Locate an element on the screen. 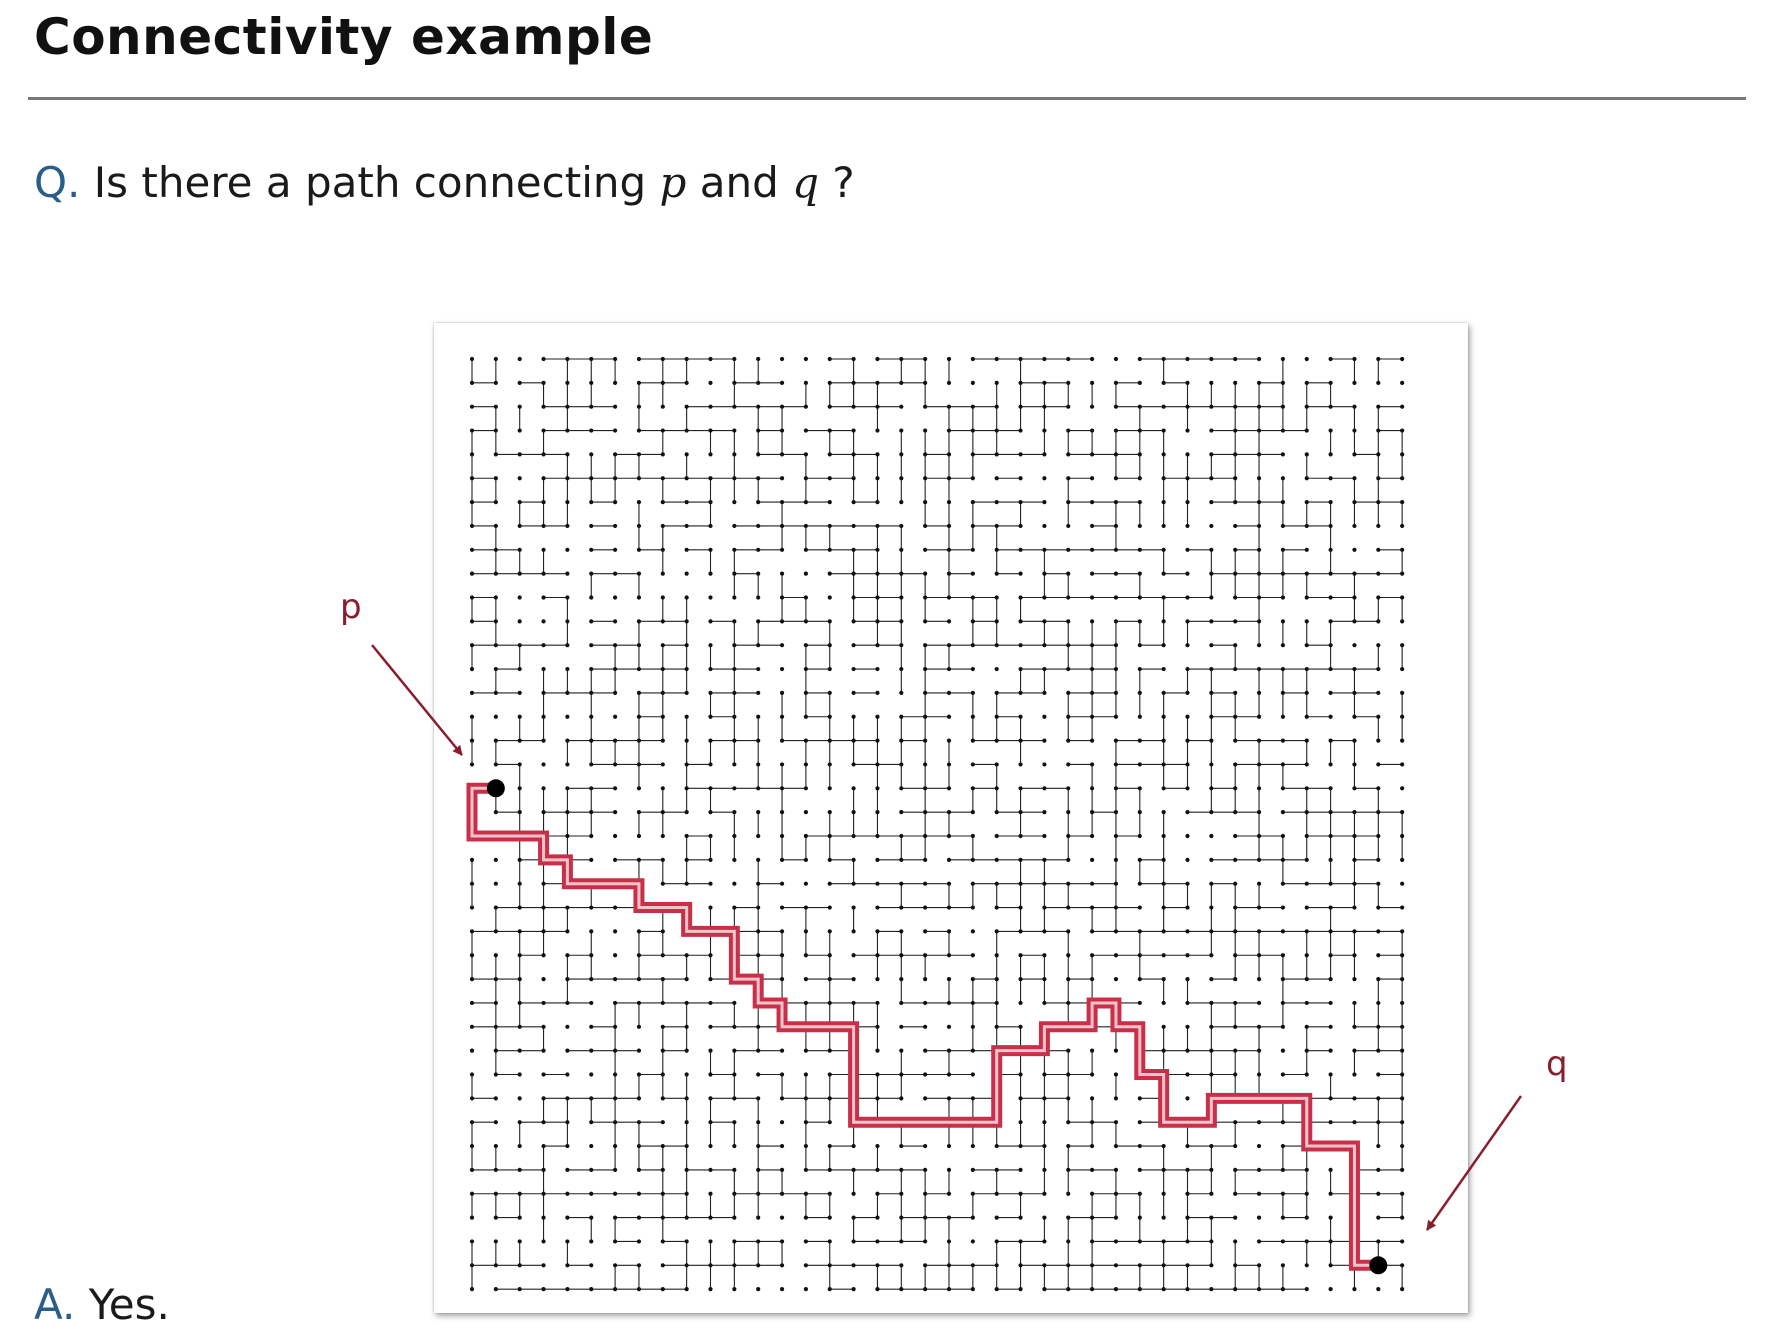 This screenshot has width=1766, height=1342. question-var-q: q is located at coordinates (806, 182).